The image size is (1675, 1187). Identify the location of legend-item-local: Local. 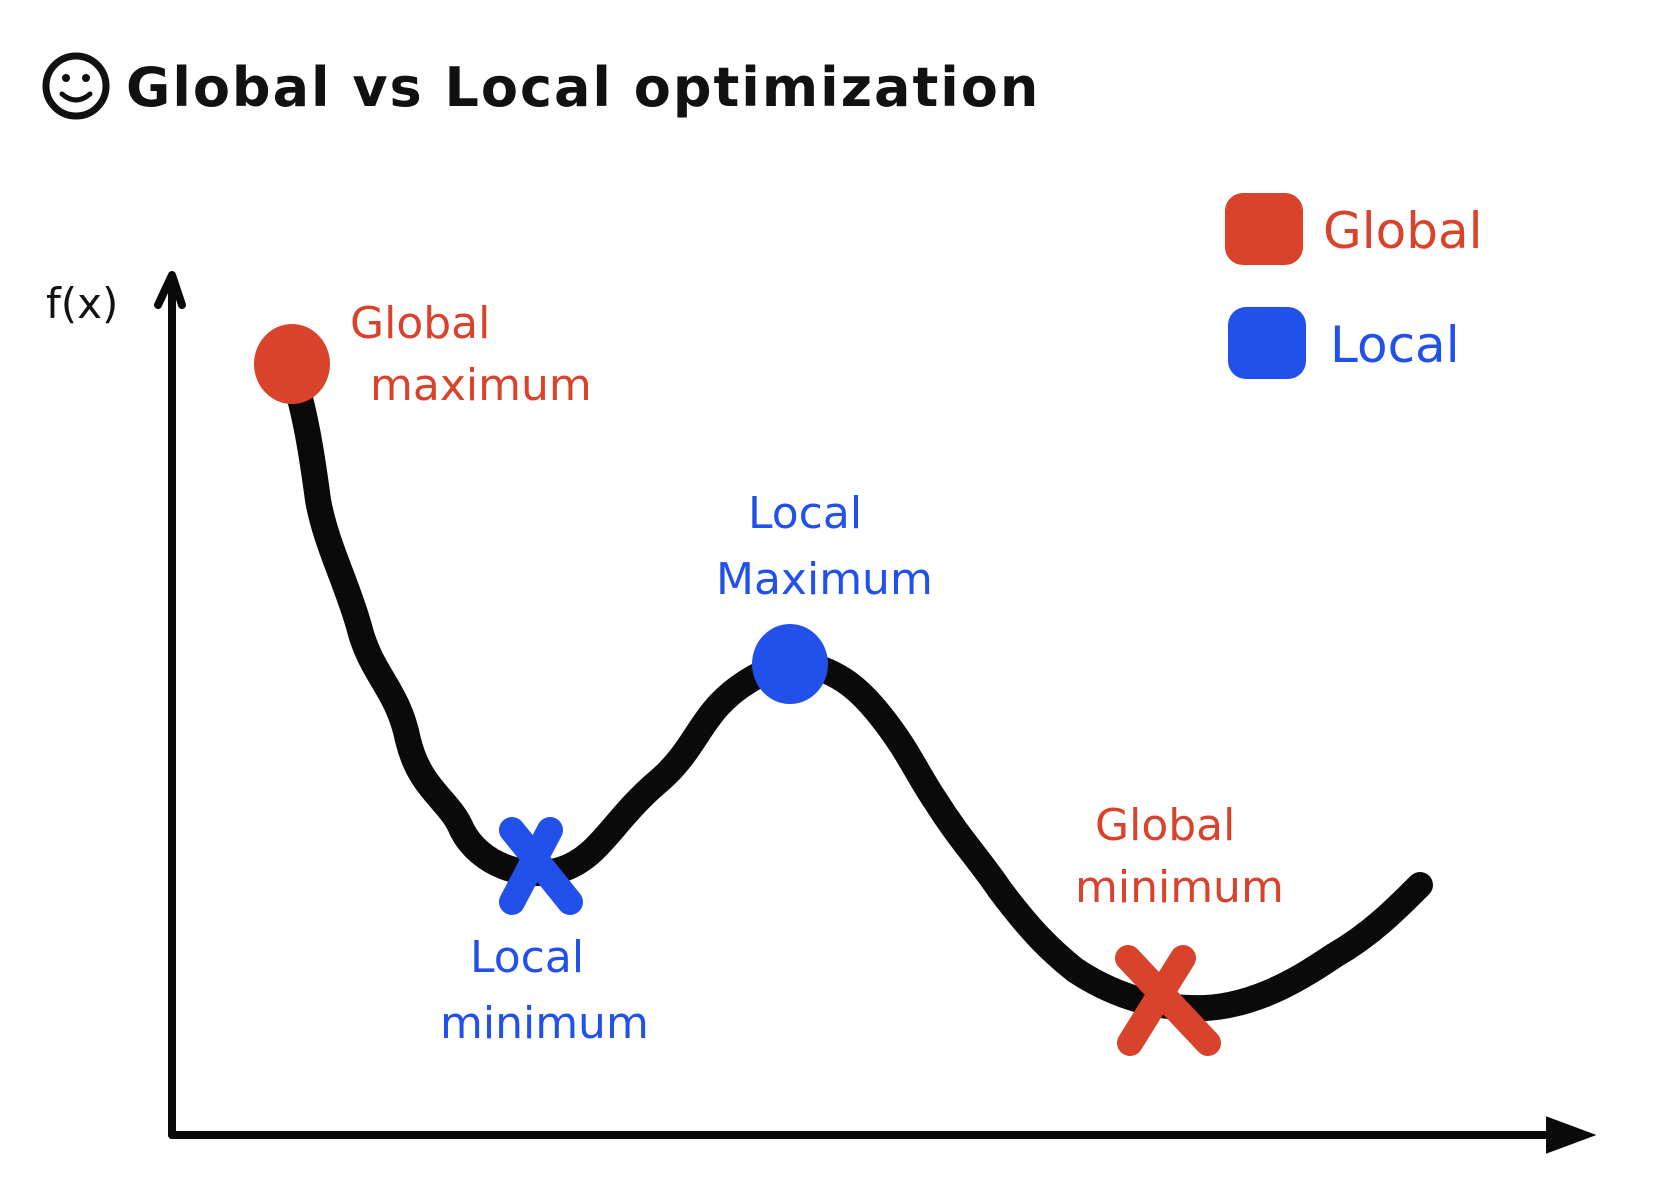
(1344, 343).